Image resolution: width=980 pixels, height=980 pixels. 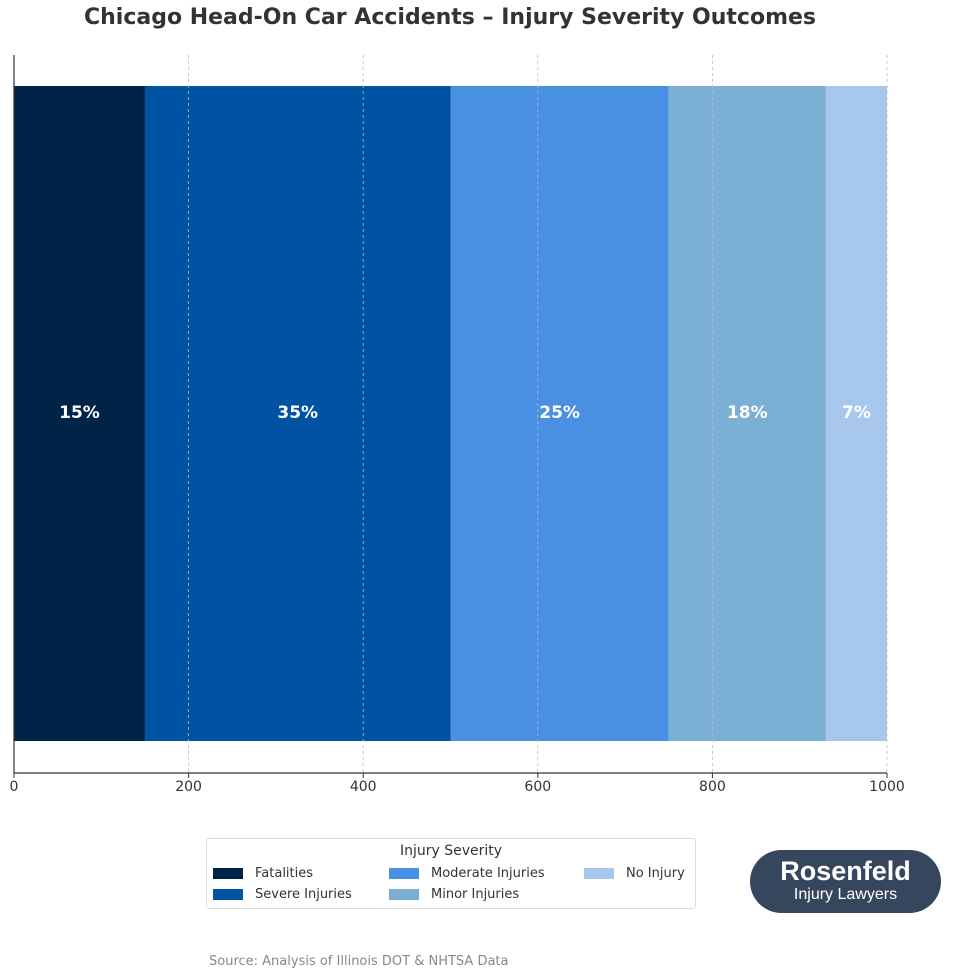 I want to click on x-tick-label: 200, so click(x=188, y=787).